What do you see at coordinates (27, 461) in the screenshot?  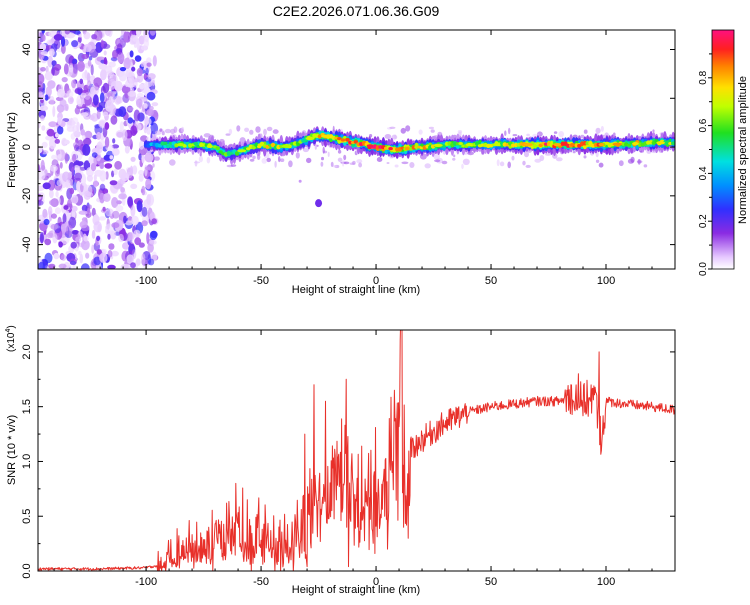 I see `y-tick-label: 1.0` at bounding box center [27, 461].